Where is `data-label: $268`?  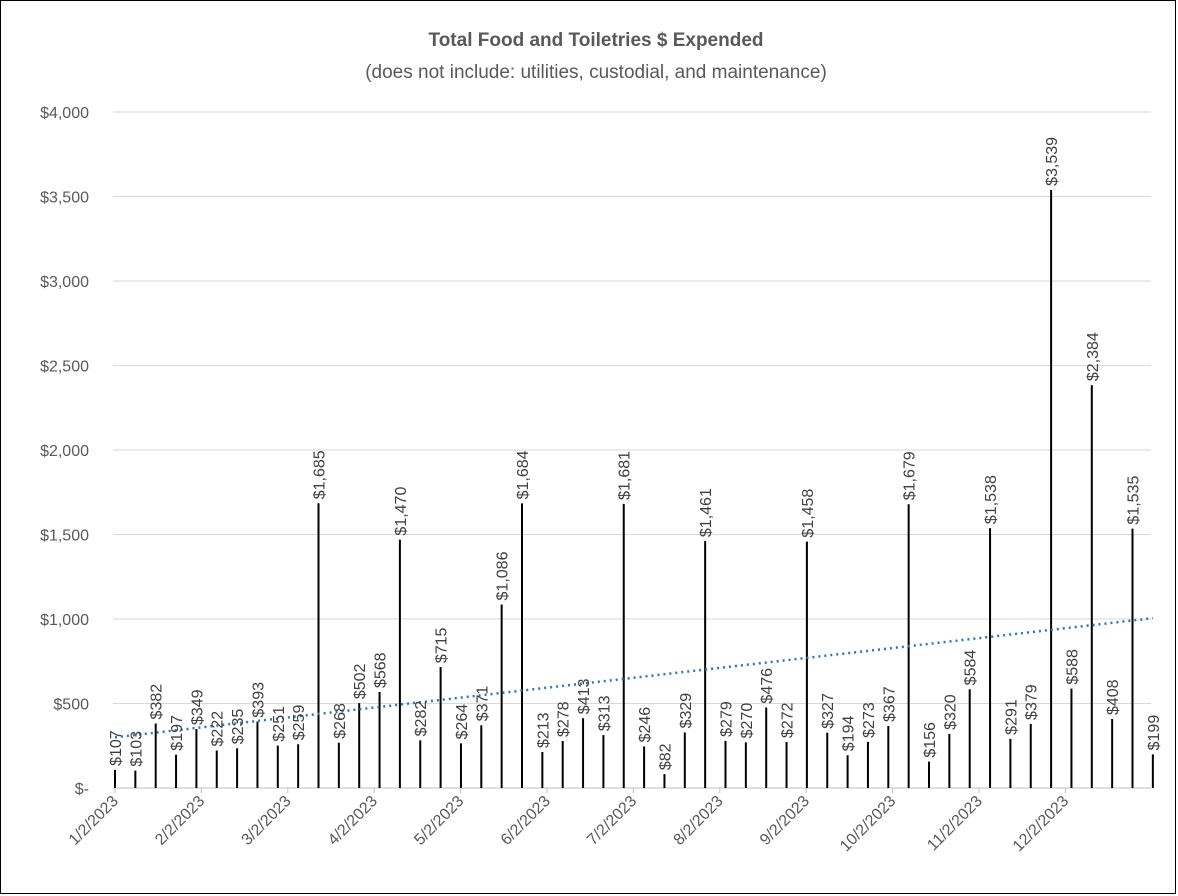 data-label: $268 is located at coordinates (340, 721).